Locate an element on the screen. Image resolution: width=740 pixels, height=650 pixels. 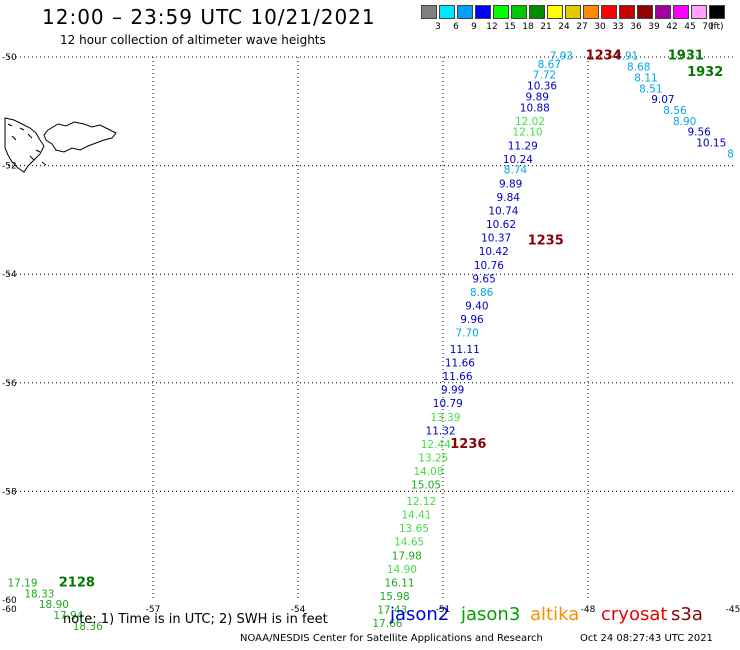
wave-height-value: 8.91 is located at coordinates (626, 57).